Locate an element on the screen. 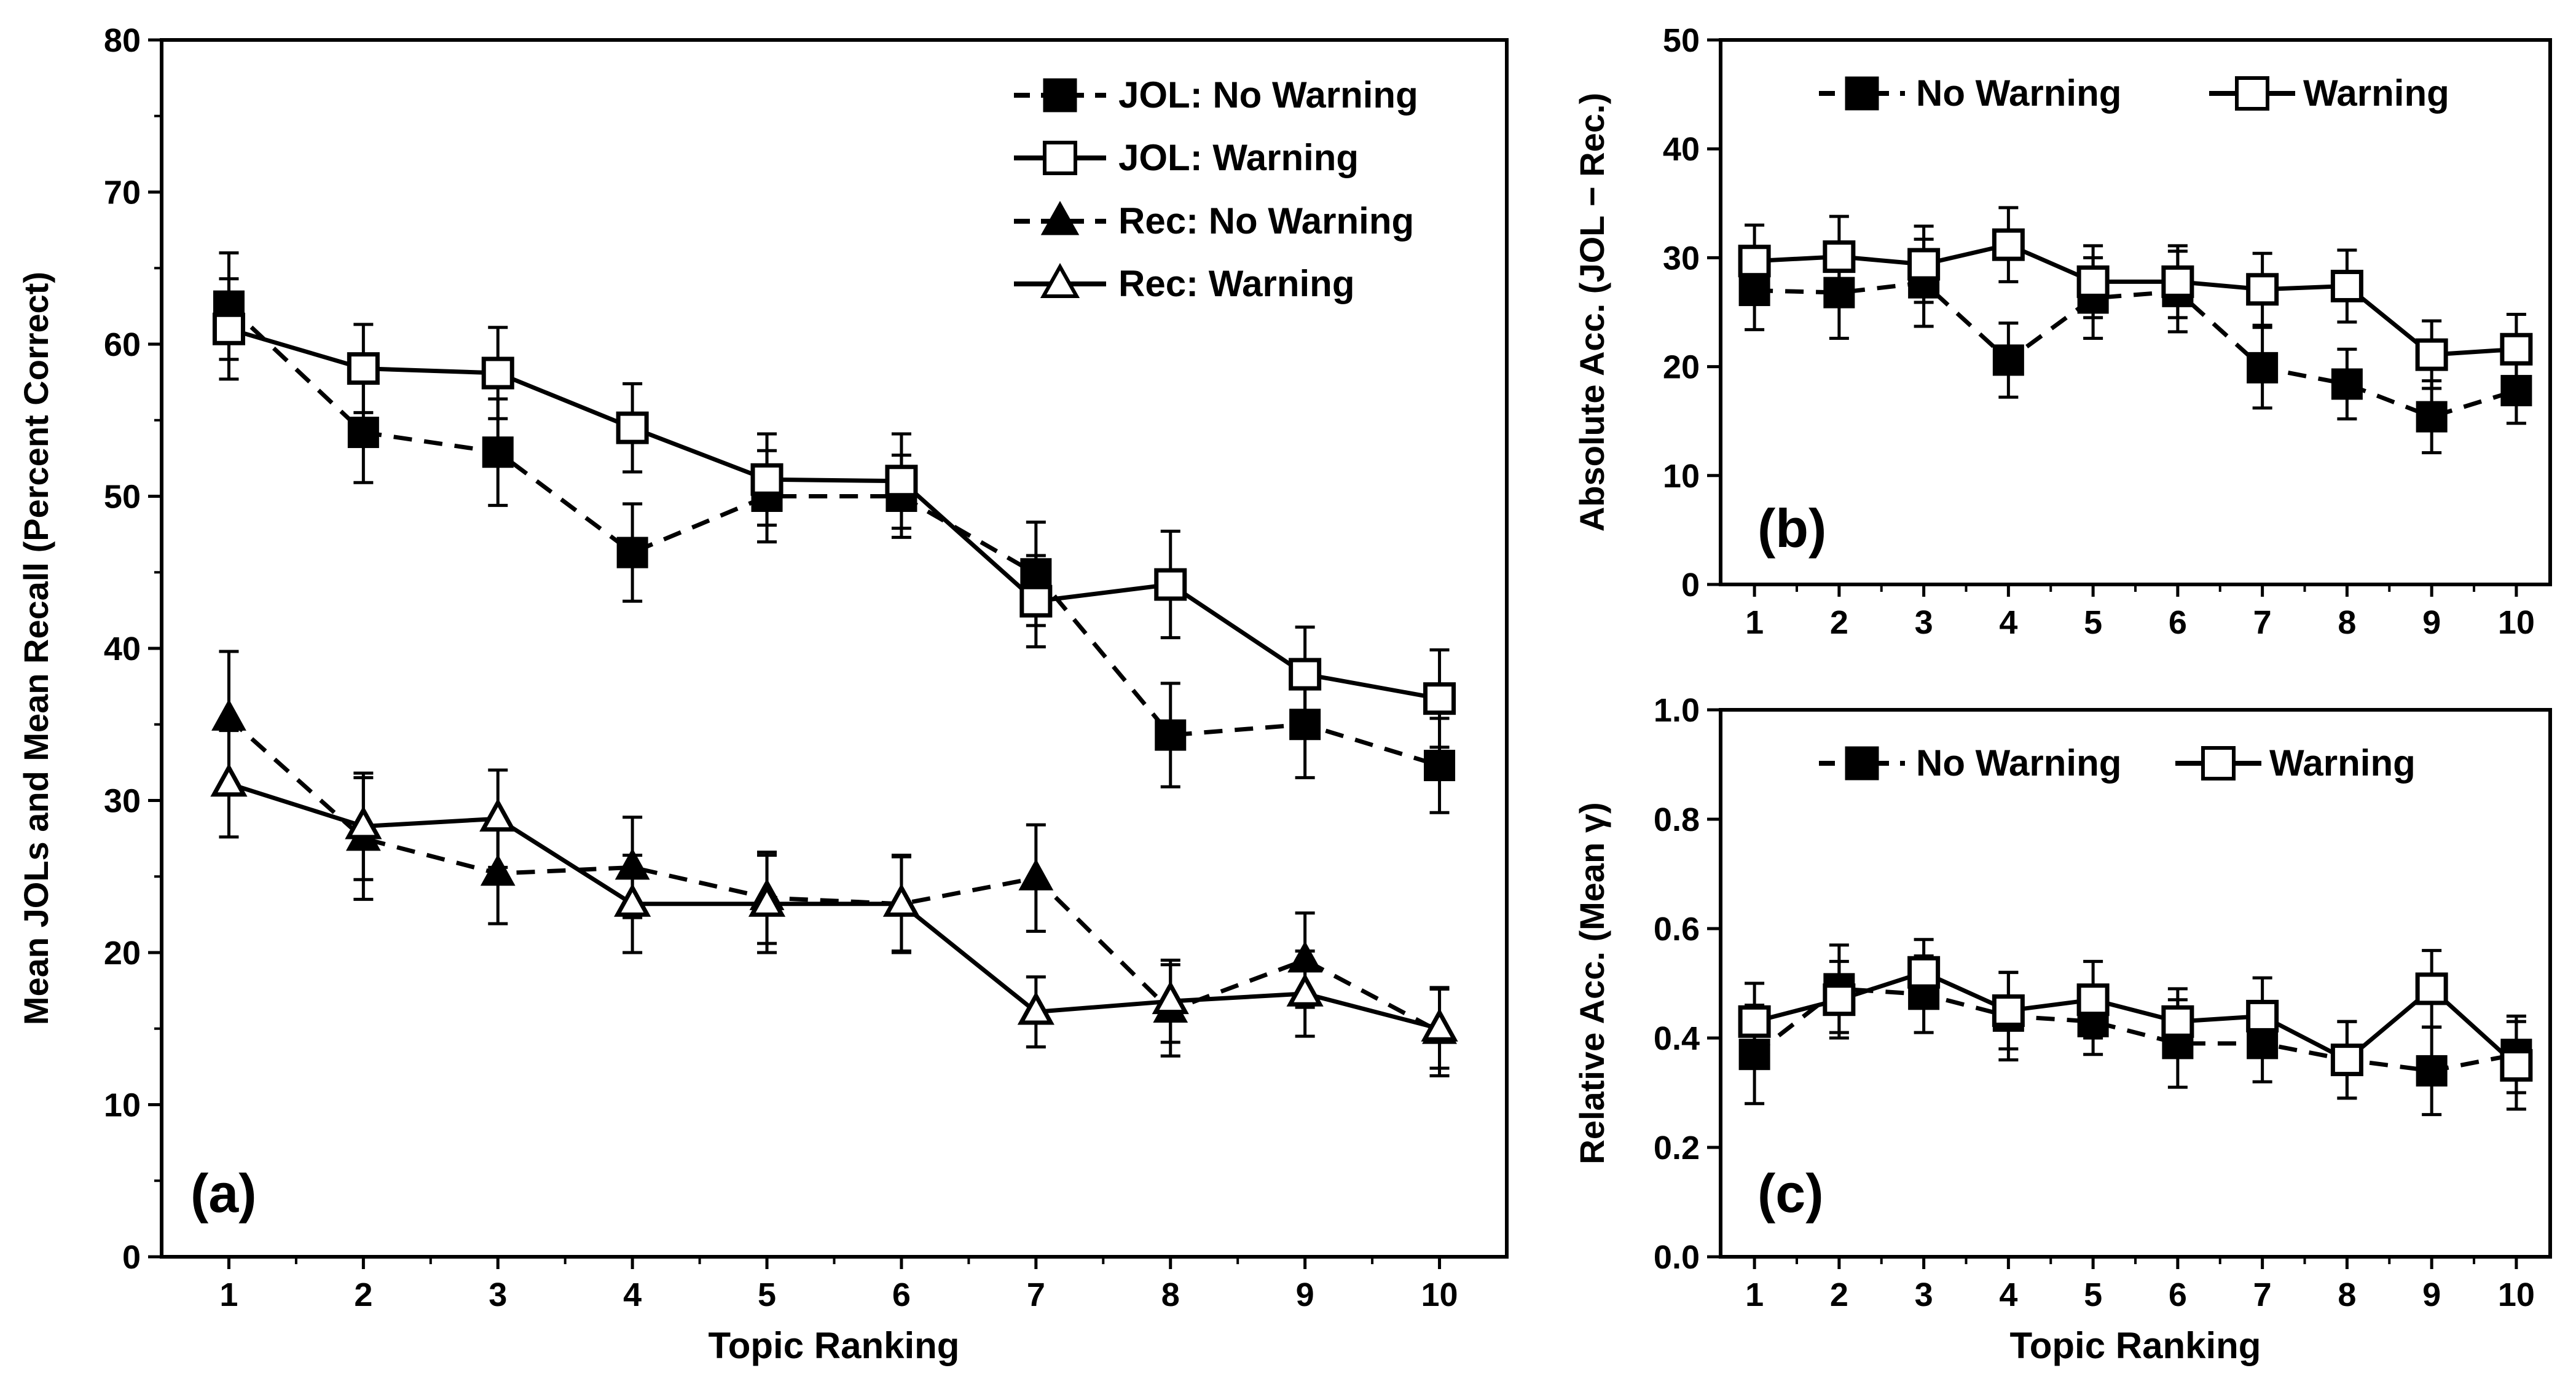 The image size is (2576, 1384). panel-b-legend: No Warning Warning is located at coordinates (2134, 94).